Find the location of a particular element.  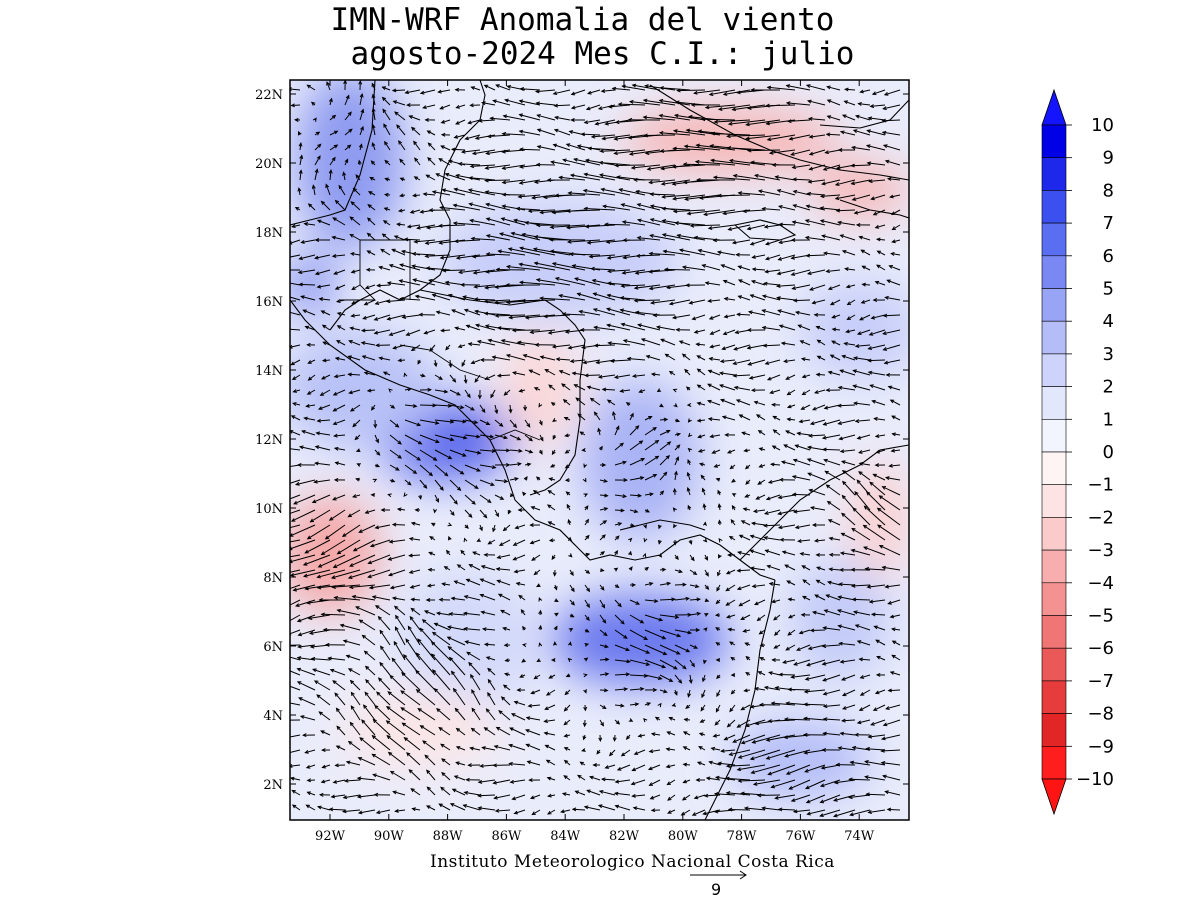

colorbar-label: −10 is located at coordinates (1095, 779).